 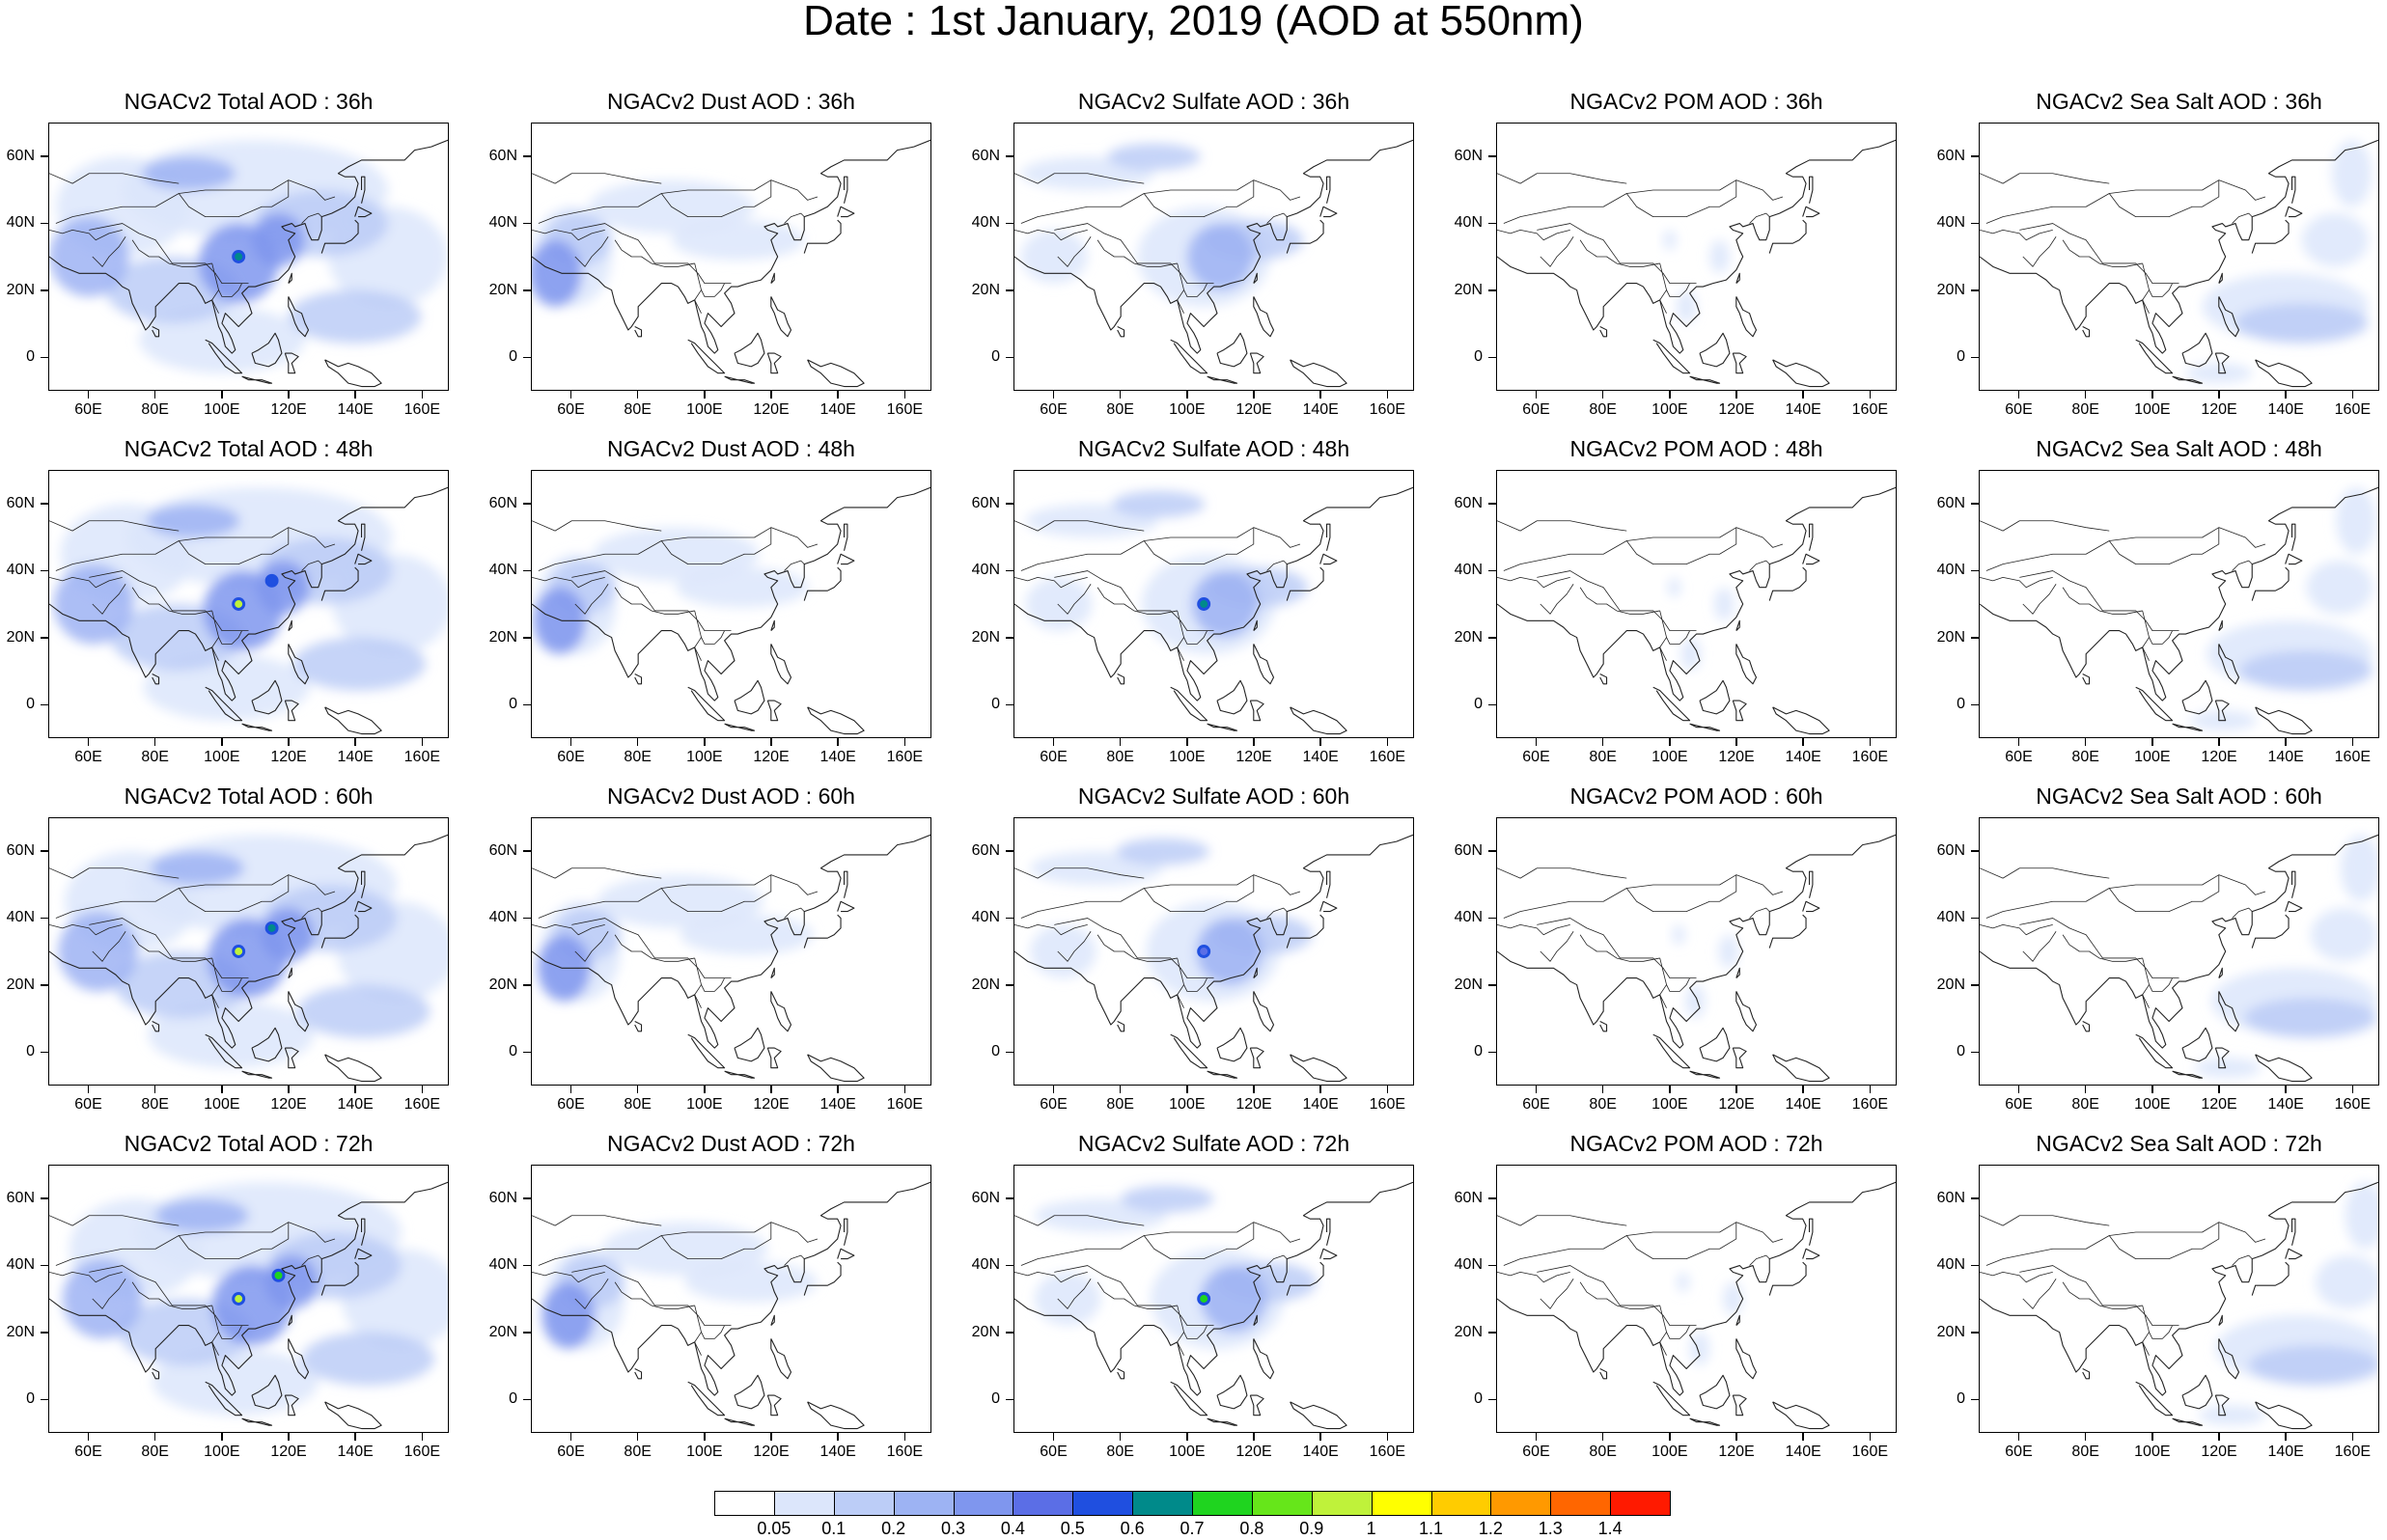 I want to click on panel-title: NGACv2 Sea Salt AOD : 60h, so click(x=2179, y=796).